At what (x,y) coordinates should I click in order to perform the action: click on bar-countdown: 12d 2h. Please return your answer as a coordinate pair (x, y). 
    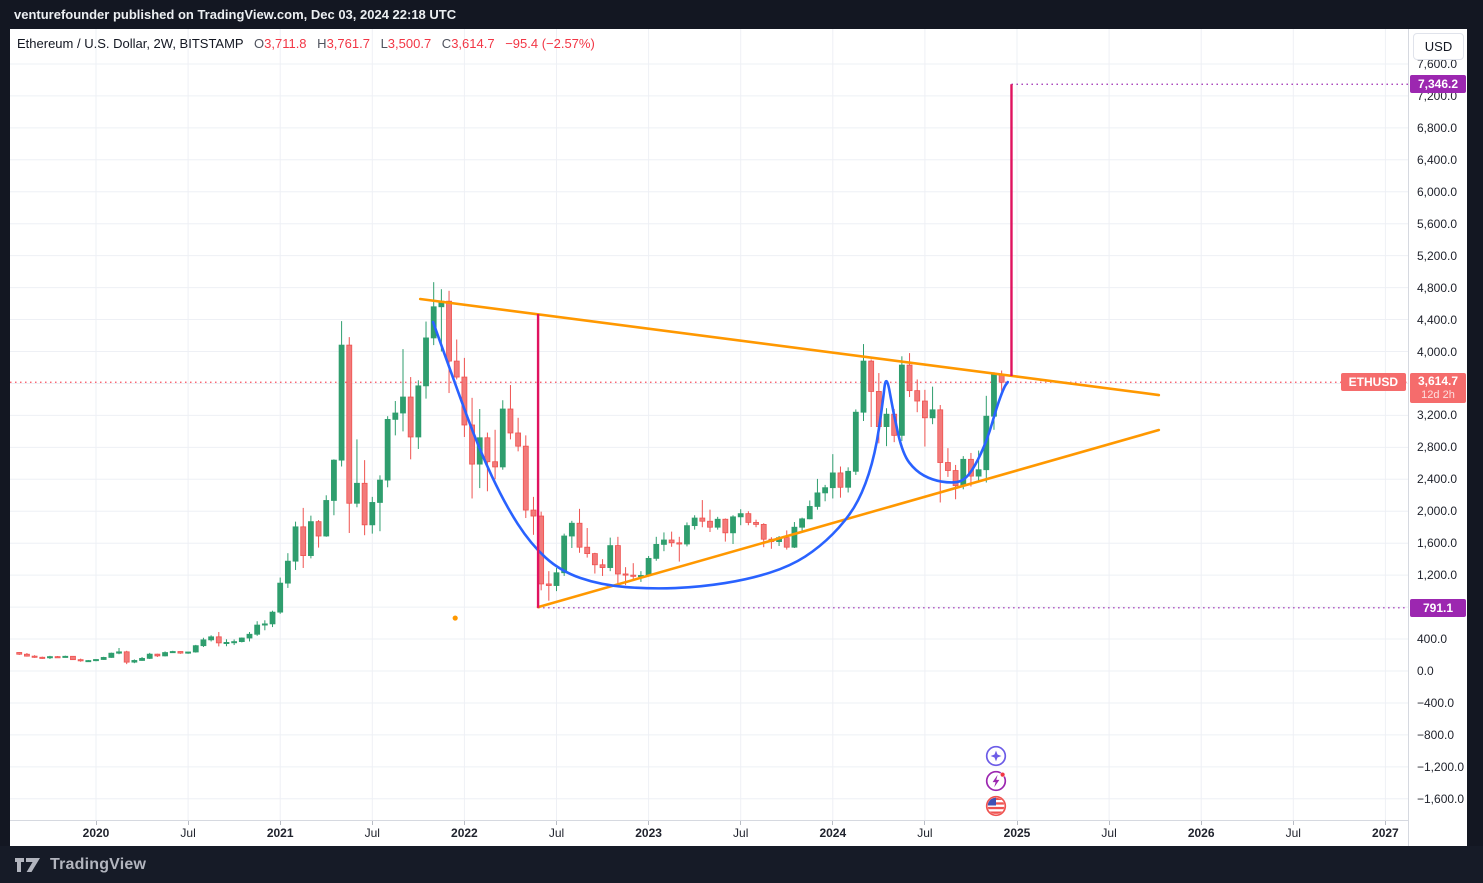
    Looking at the image, I should click on (1438, 395).